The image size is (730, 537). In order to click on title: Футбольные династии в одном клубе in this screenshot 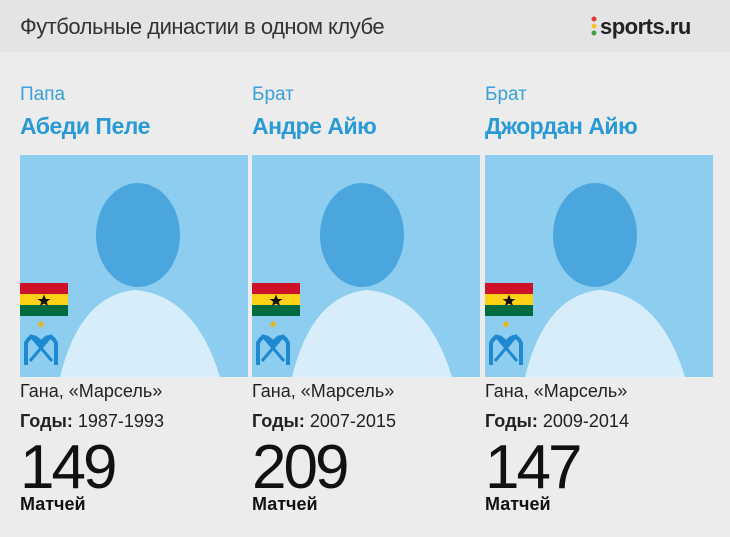, I will do `click(202, 26)`.